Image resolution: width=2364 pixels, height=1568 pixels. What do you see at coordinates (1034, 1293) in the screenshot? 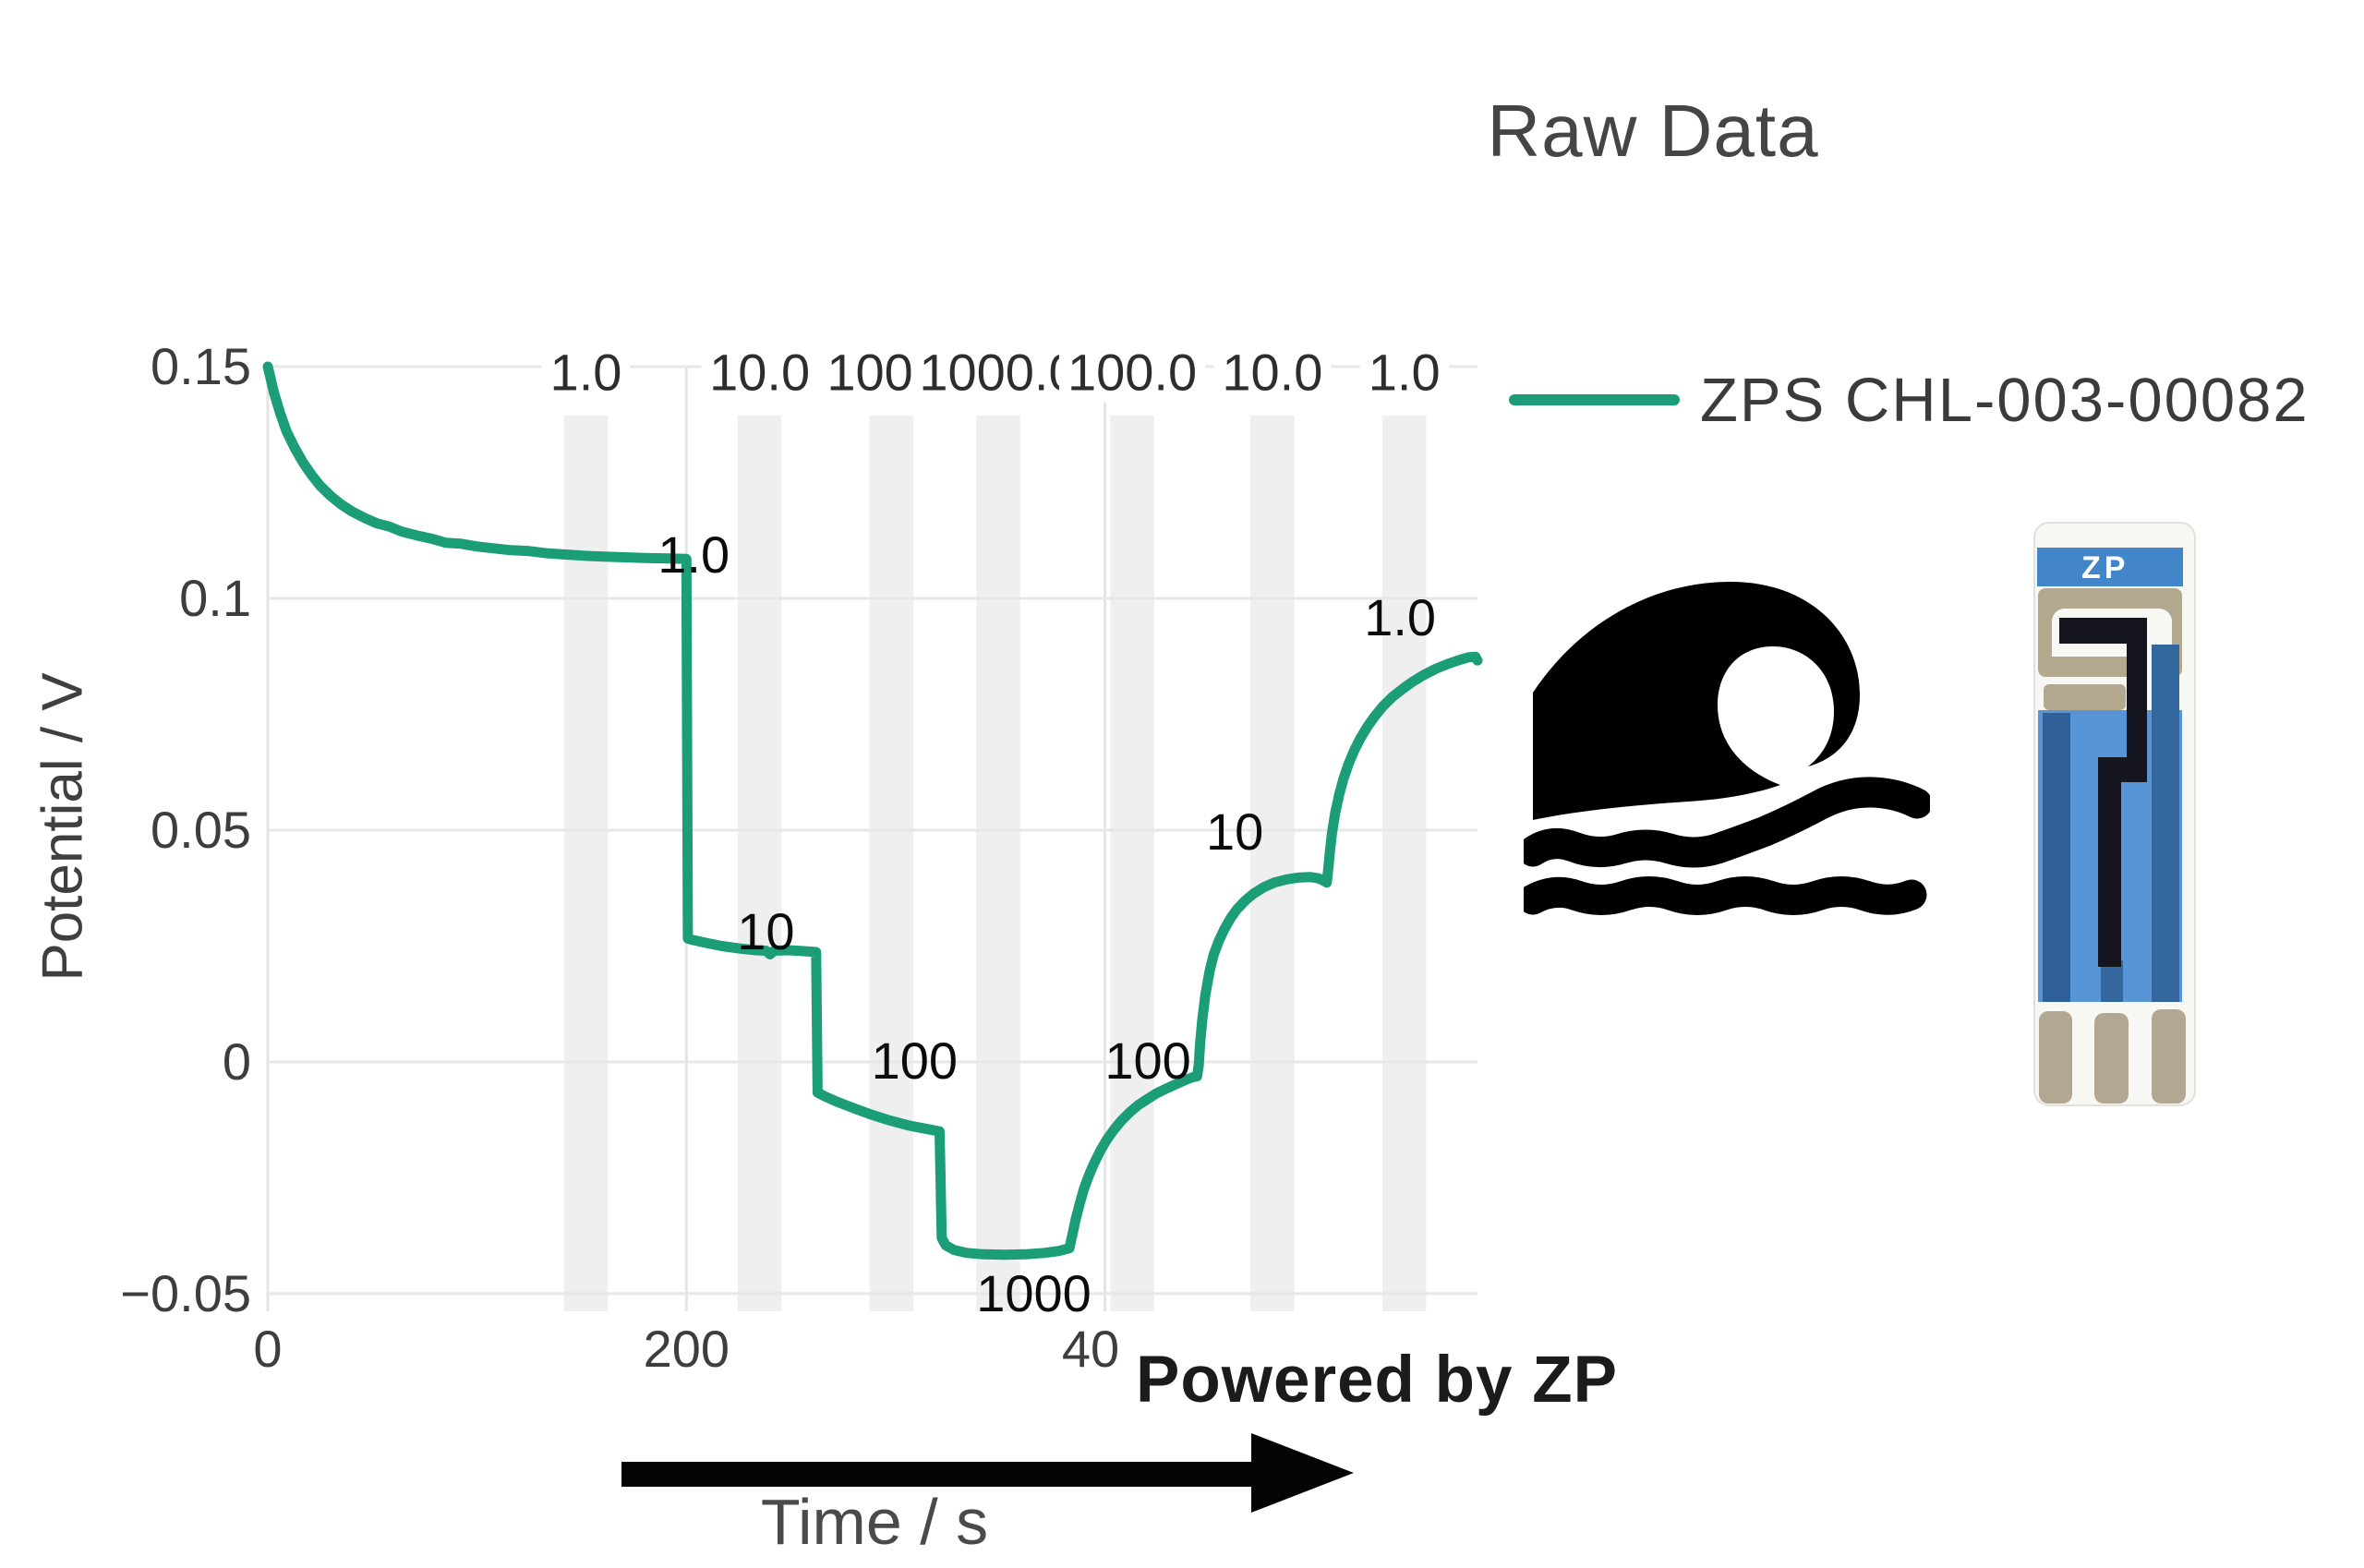
I see `concentration-annotation: 1000` at bounding box center [1034, 1293].